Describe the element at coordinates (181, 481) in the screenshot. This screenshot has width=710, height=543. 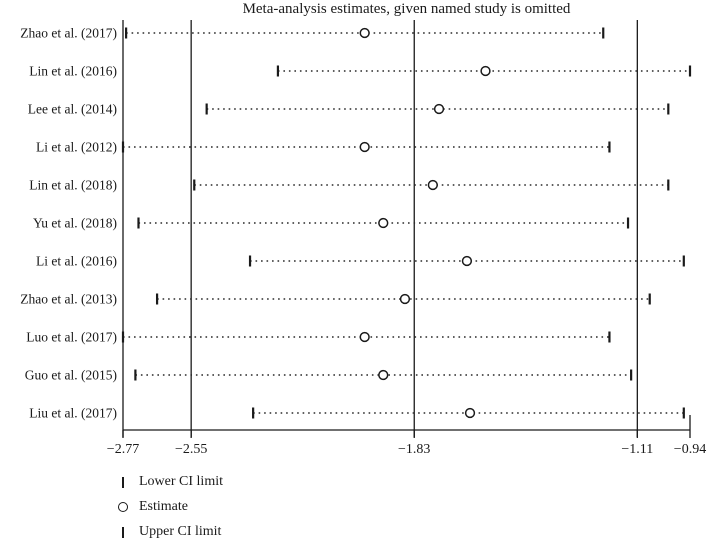
I see `legend-label-lower-ci: Lower CI limit` at that location.